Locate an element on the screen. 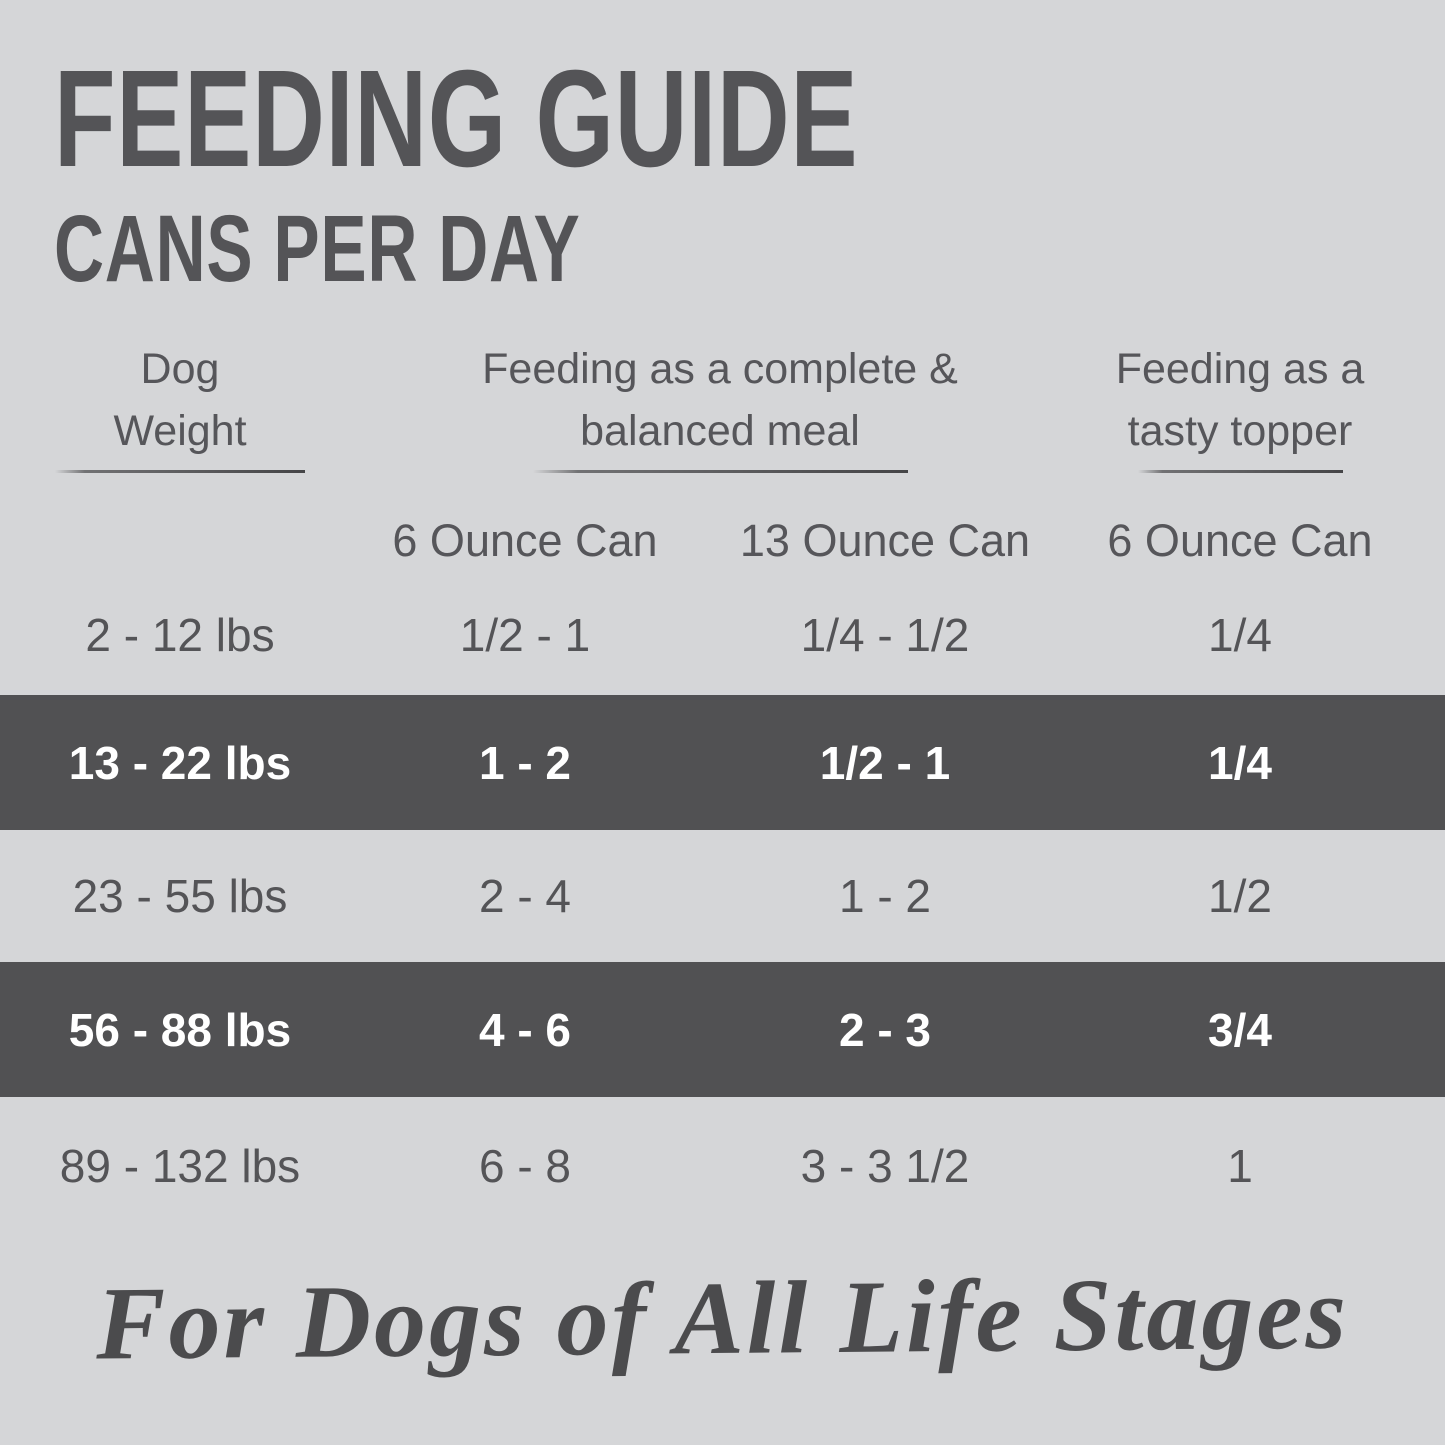  meal-13oz-cell: 1/4 - 1/2 is located at coordinates (885, 635).